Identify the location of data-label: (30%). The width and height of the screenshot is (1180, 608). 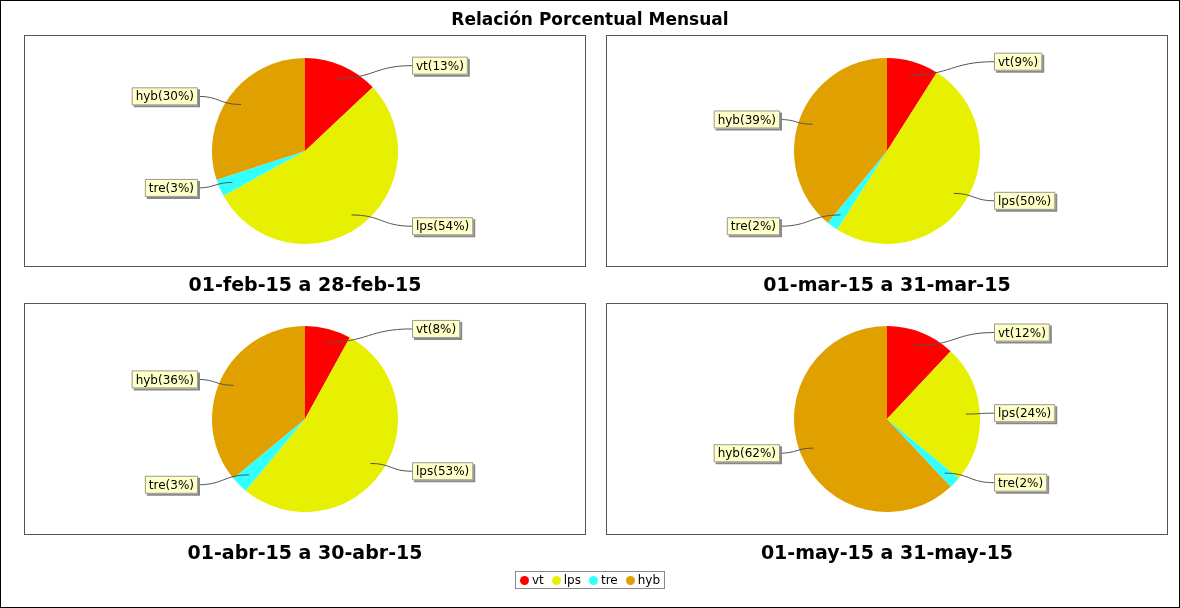
(176, 96).